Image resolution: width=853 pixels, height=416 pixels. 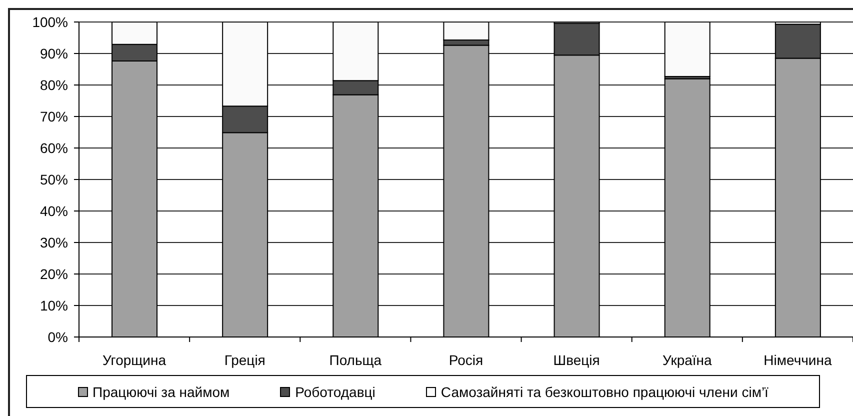 What do you see at coordinates (54, 116) in the screenshot?
I see `y-tick-label: 70%` at bounding box center [54, 116].